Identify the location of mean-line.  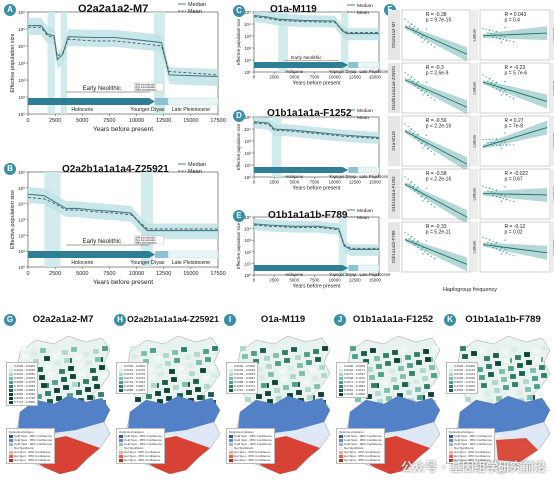
(123, 51).